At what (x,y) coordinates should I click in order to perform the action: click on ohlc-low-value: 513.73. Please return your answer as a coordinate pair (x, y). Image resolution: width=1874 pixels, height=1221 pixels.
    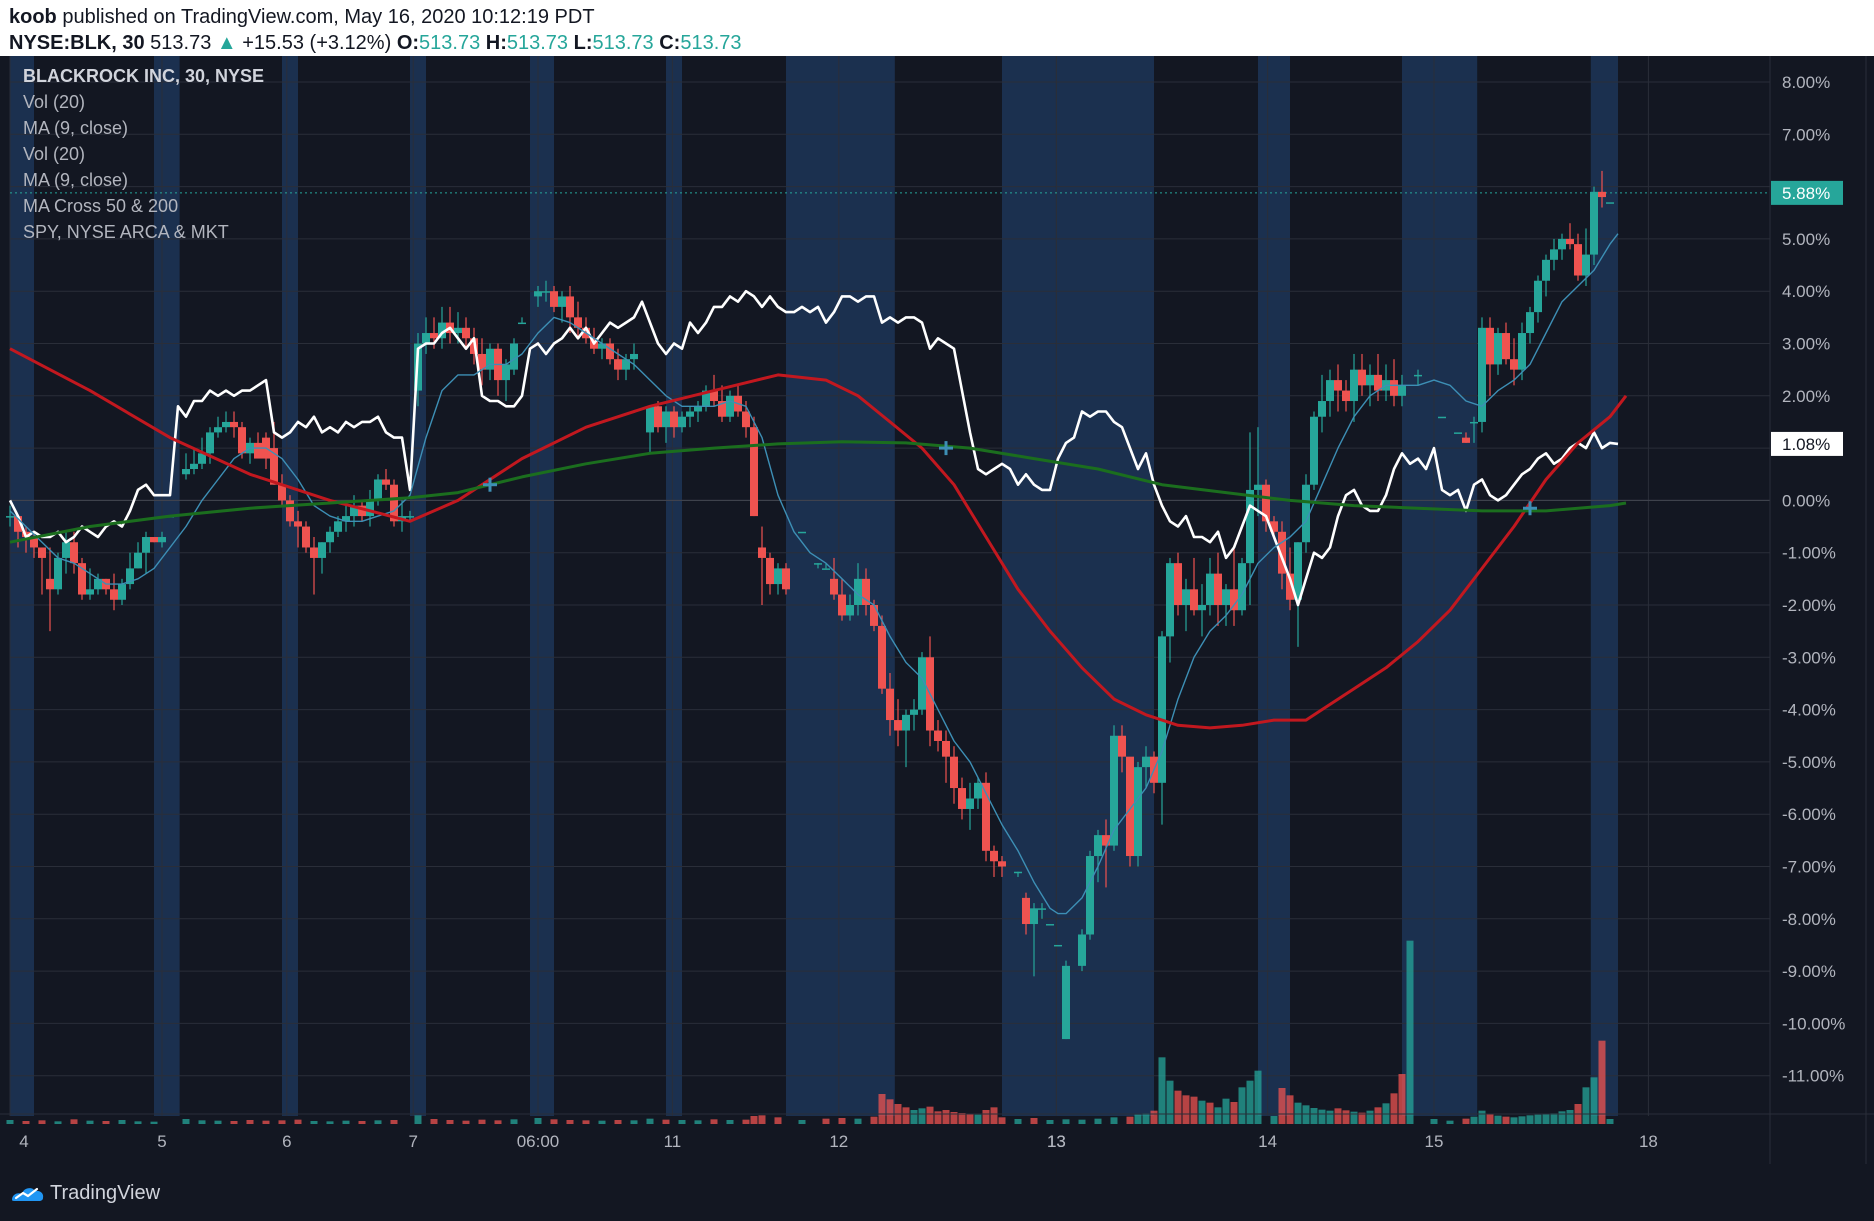
    Looking at the image, I should click on (623, 43).